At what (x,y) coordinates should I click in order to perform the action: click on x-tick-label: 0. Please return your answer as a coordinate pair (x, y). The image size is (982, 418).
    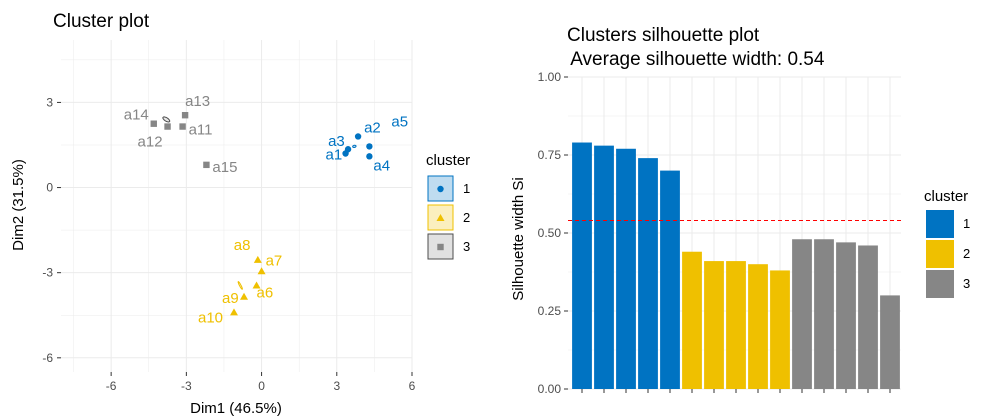
    Looking at the image, I should click on (261, 386).